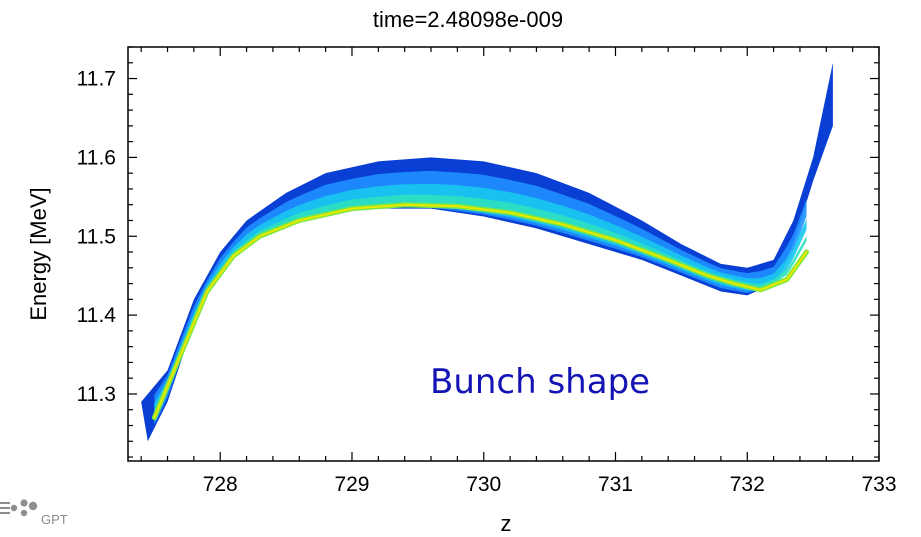  I want to click on y-tick-label: 11.3, so click(96, 394).